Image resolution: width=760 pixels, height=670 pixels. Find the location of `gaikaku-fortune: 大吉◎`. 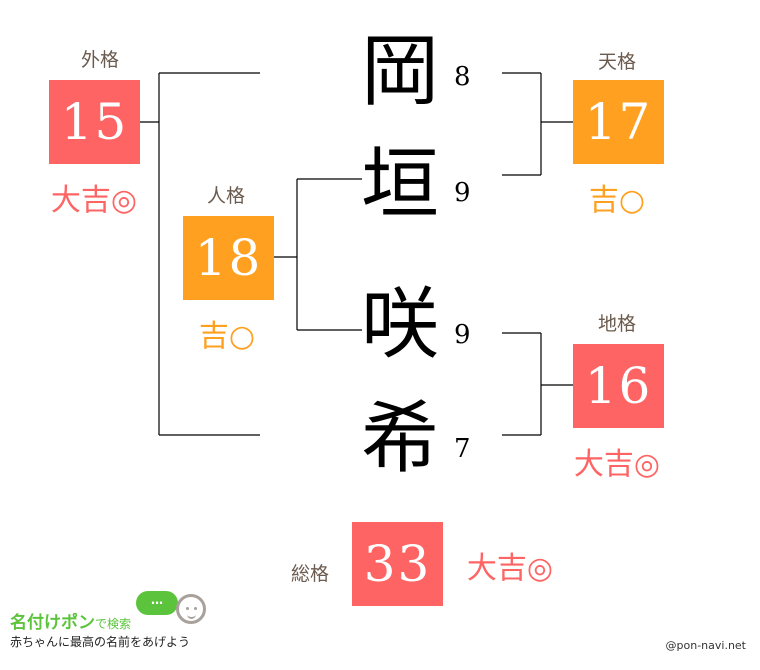

gaikaku-fortune: 大吉◎ is located at coordinates (94, 200).